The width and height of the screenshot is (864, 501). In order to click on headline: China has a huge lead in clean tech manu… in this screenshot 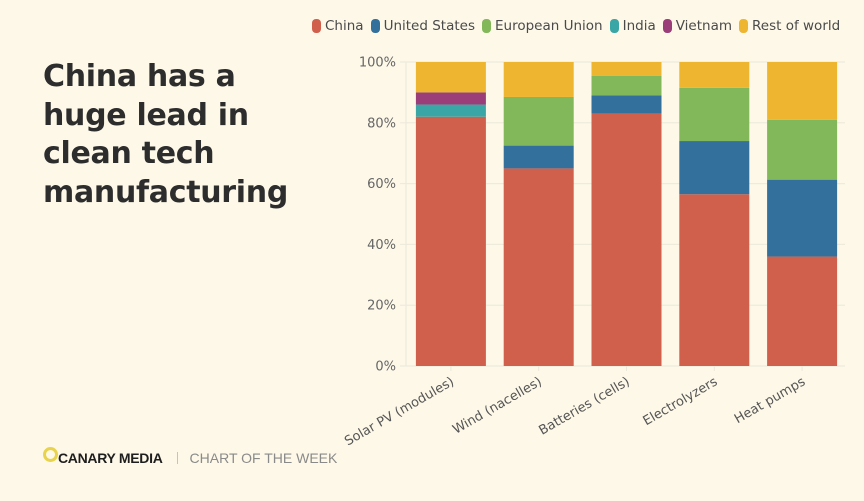, I will do `click(188, 135)`.